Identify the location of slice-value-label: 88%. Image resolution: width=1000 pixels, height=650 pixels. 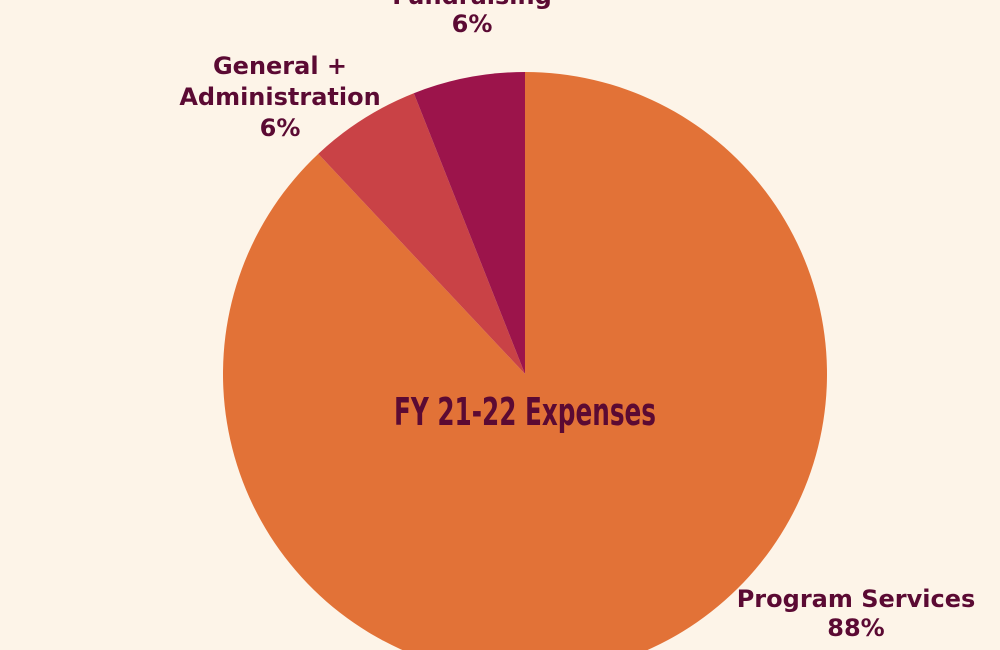
(855, 628).